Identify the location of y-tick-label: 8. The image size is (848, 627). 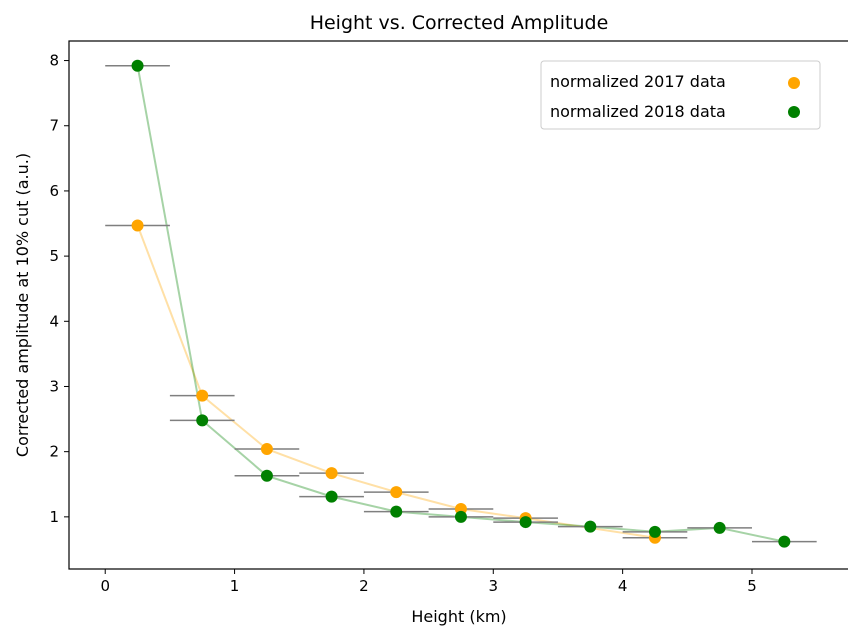
(54, 61).